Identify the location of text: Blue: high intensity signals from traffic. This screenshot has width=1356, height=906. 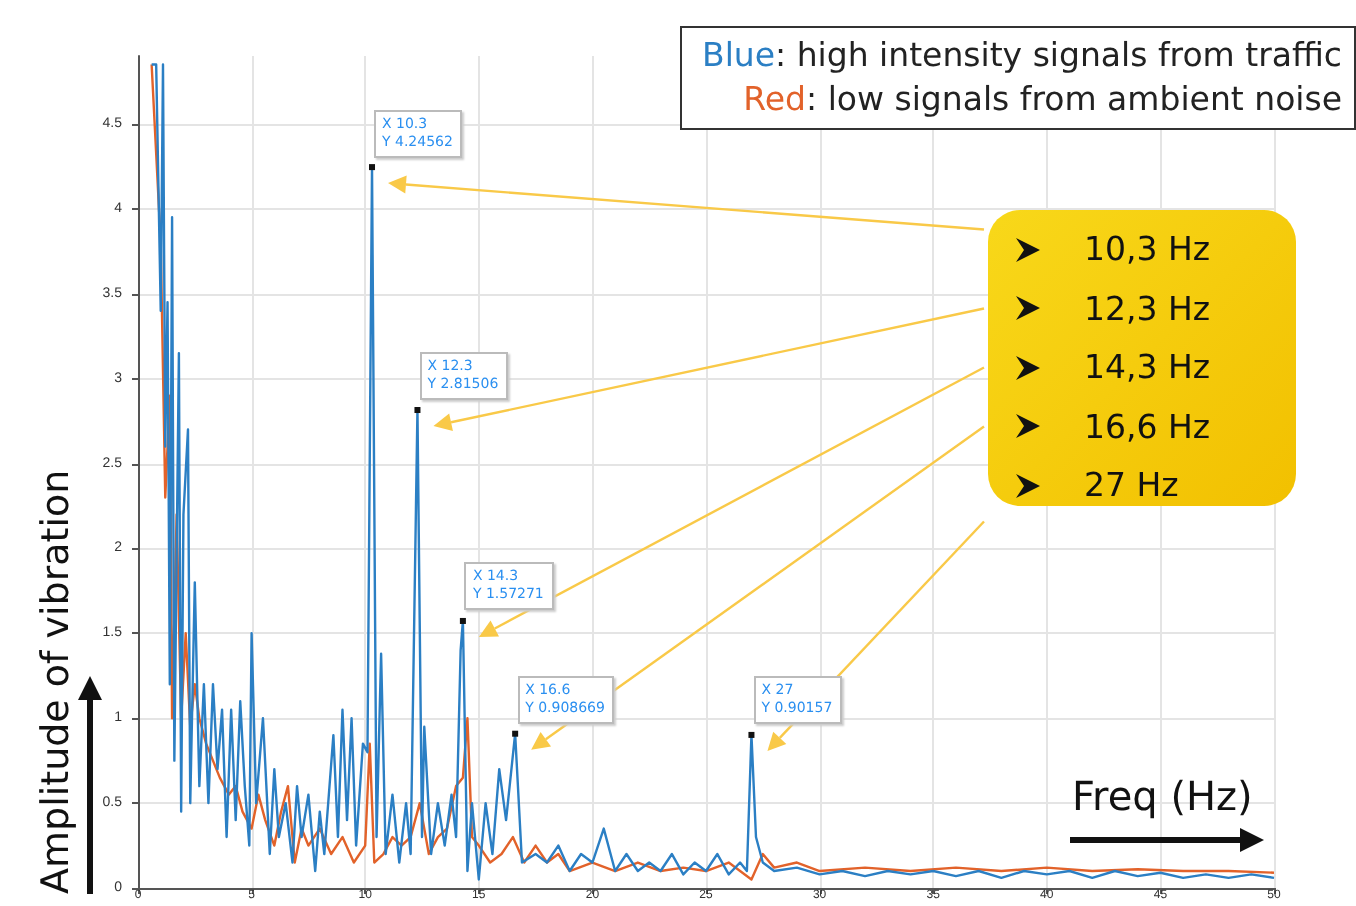
(1022, 55).